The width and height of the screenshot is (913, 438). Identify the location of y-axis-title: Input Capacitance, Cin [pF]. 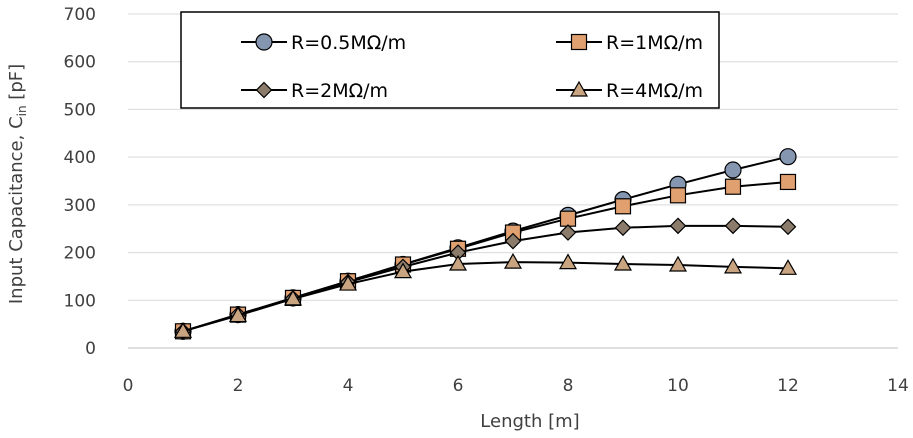
(17, 184).